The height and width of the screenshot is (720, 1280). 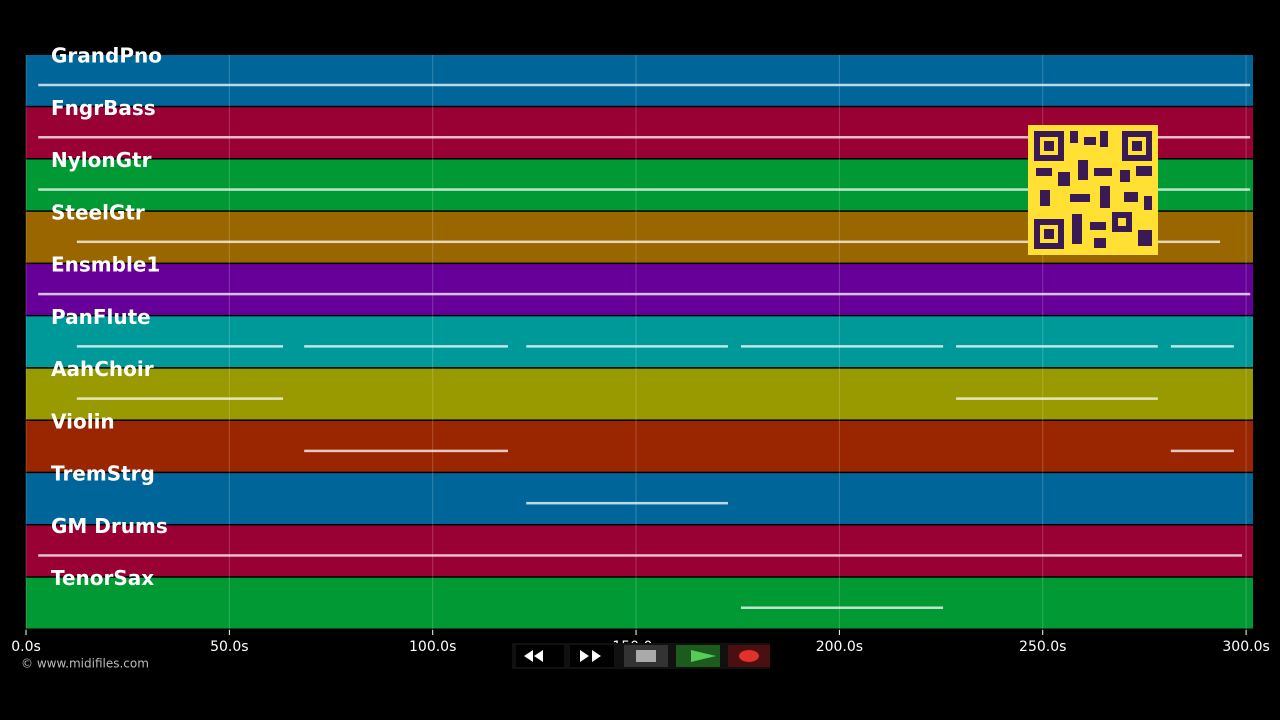 What do you see at coordinates (749, 656) in the screenshot?
I see `record-button` at bounding box center [749, 656].